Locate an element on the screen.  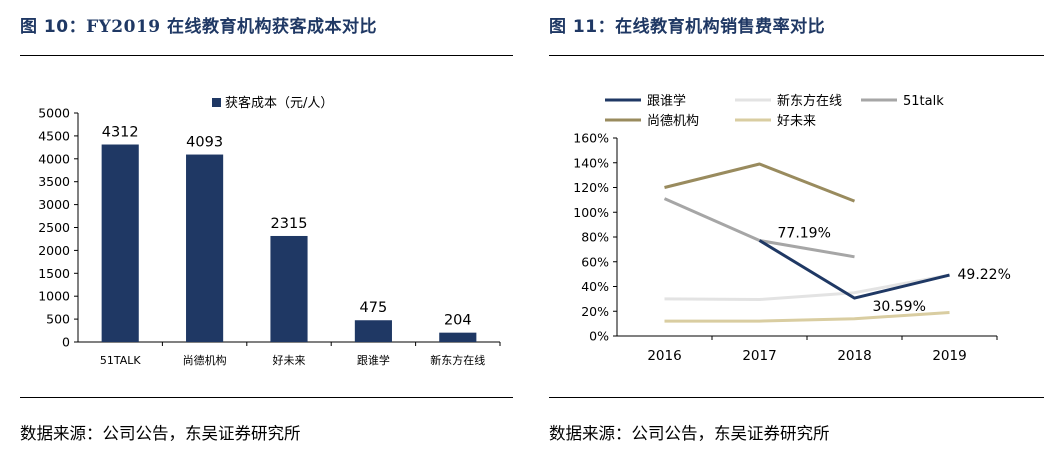
figure-11-top-rule is located at coordinates (796, 55).